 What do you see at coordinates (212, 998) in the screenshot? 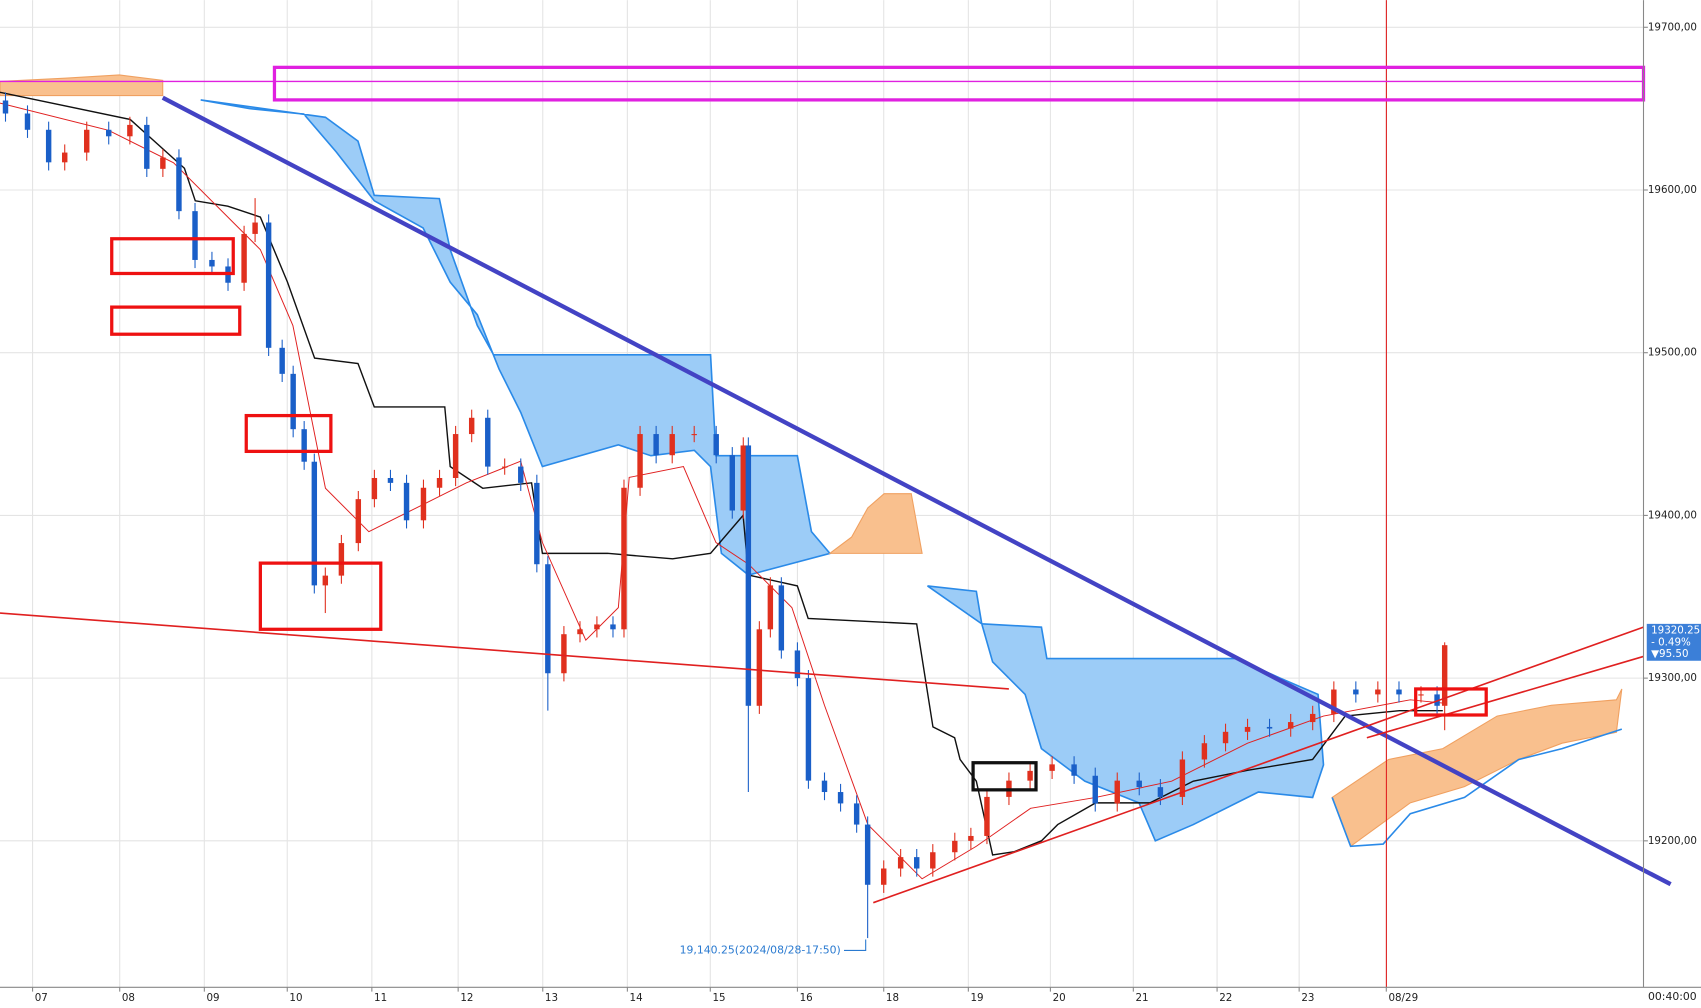
I see `x-tick-label: 09` at bounding box center [212, 998].